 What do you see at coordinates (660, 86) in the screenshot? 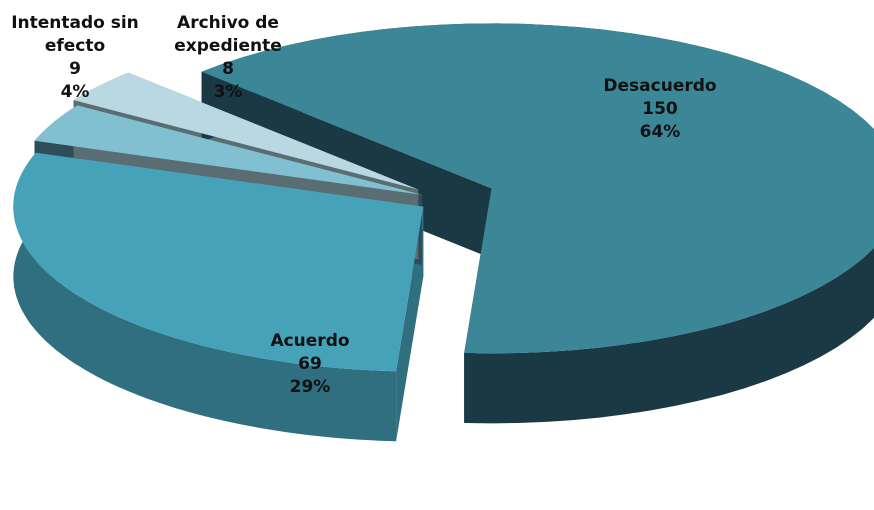
I see `category-label: Desacuerdo` at bounding box center [660, 86].